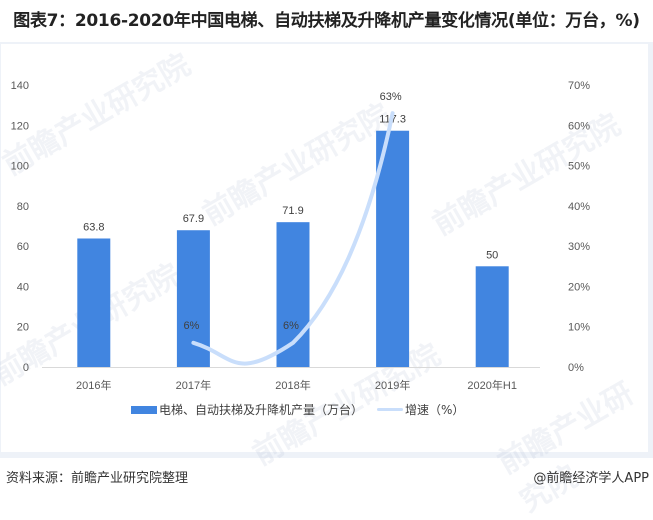 The width and height of the screenshot is (653, 520). Describe the element at coordinates (292, 385) in the screenshot. I see `x-tick: 2018年` at that location.